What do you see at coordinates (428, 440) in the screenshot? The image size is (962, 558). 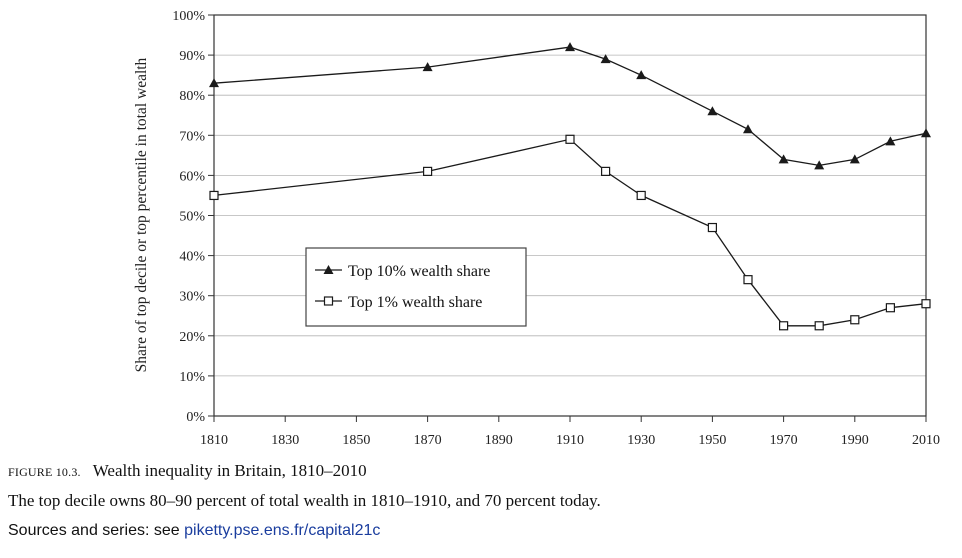 I see `x-tick-label: 1870` at bounding box center [428, 440].